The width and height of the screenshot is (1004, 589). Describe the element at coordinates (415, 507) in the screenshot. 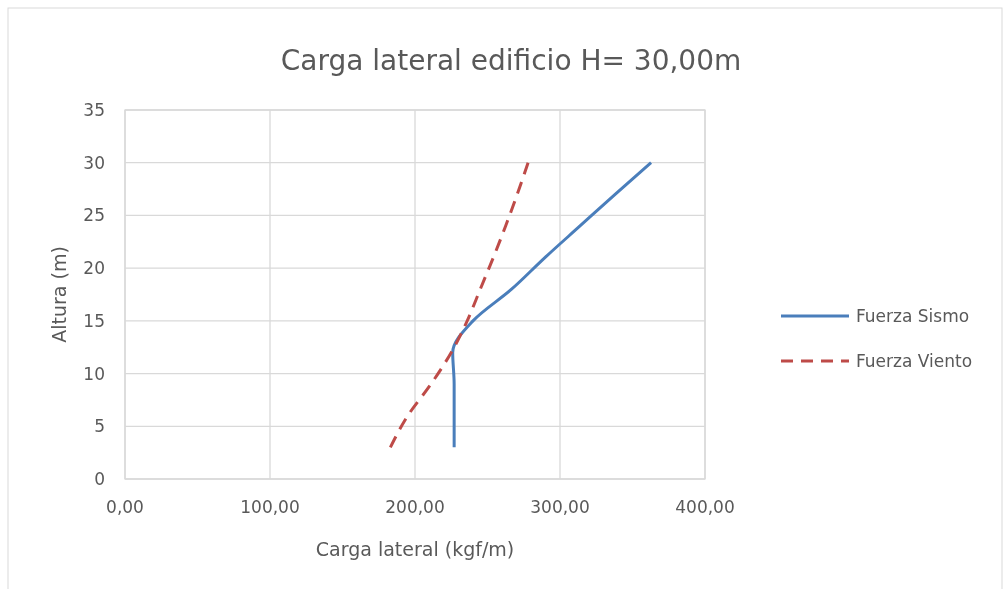

I see `x-tick-label: 200,00` at that location.